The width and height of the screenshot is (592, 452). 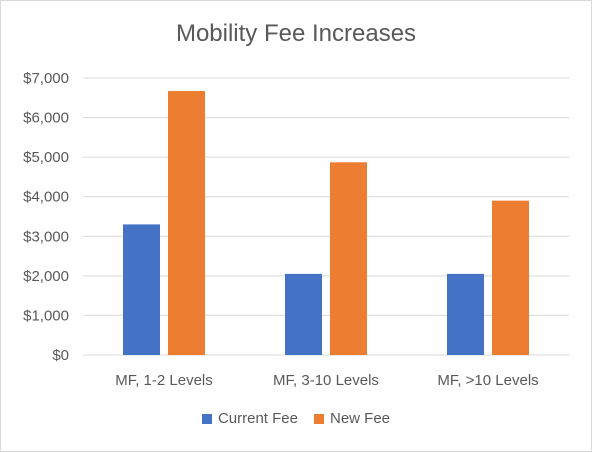 What do you see at coordinates (164, 380) in the screenshot?
I see `x-tick-label: MF, 1-2 Levels` at bounding box center [164, 380].